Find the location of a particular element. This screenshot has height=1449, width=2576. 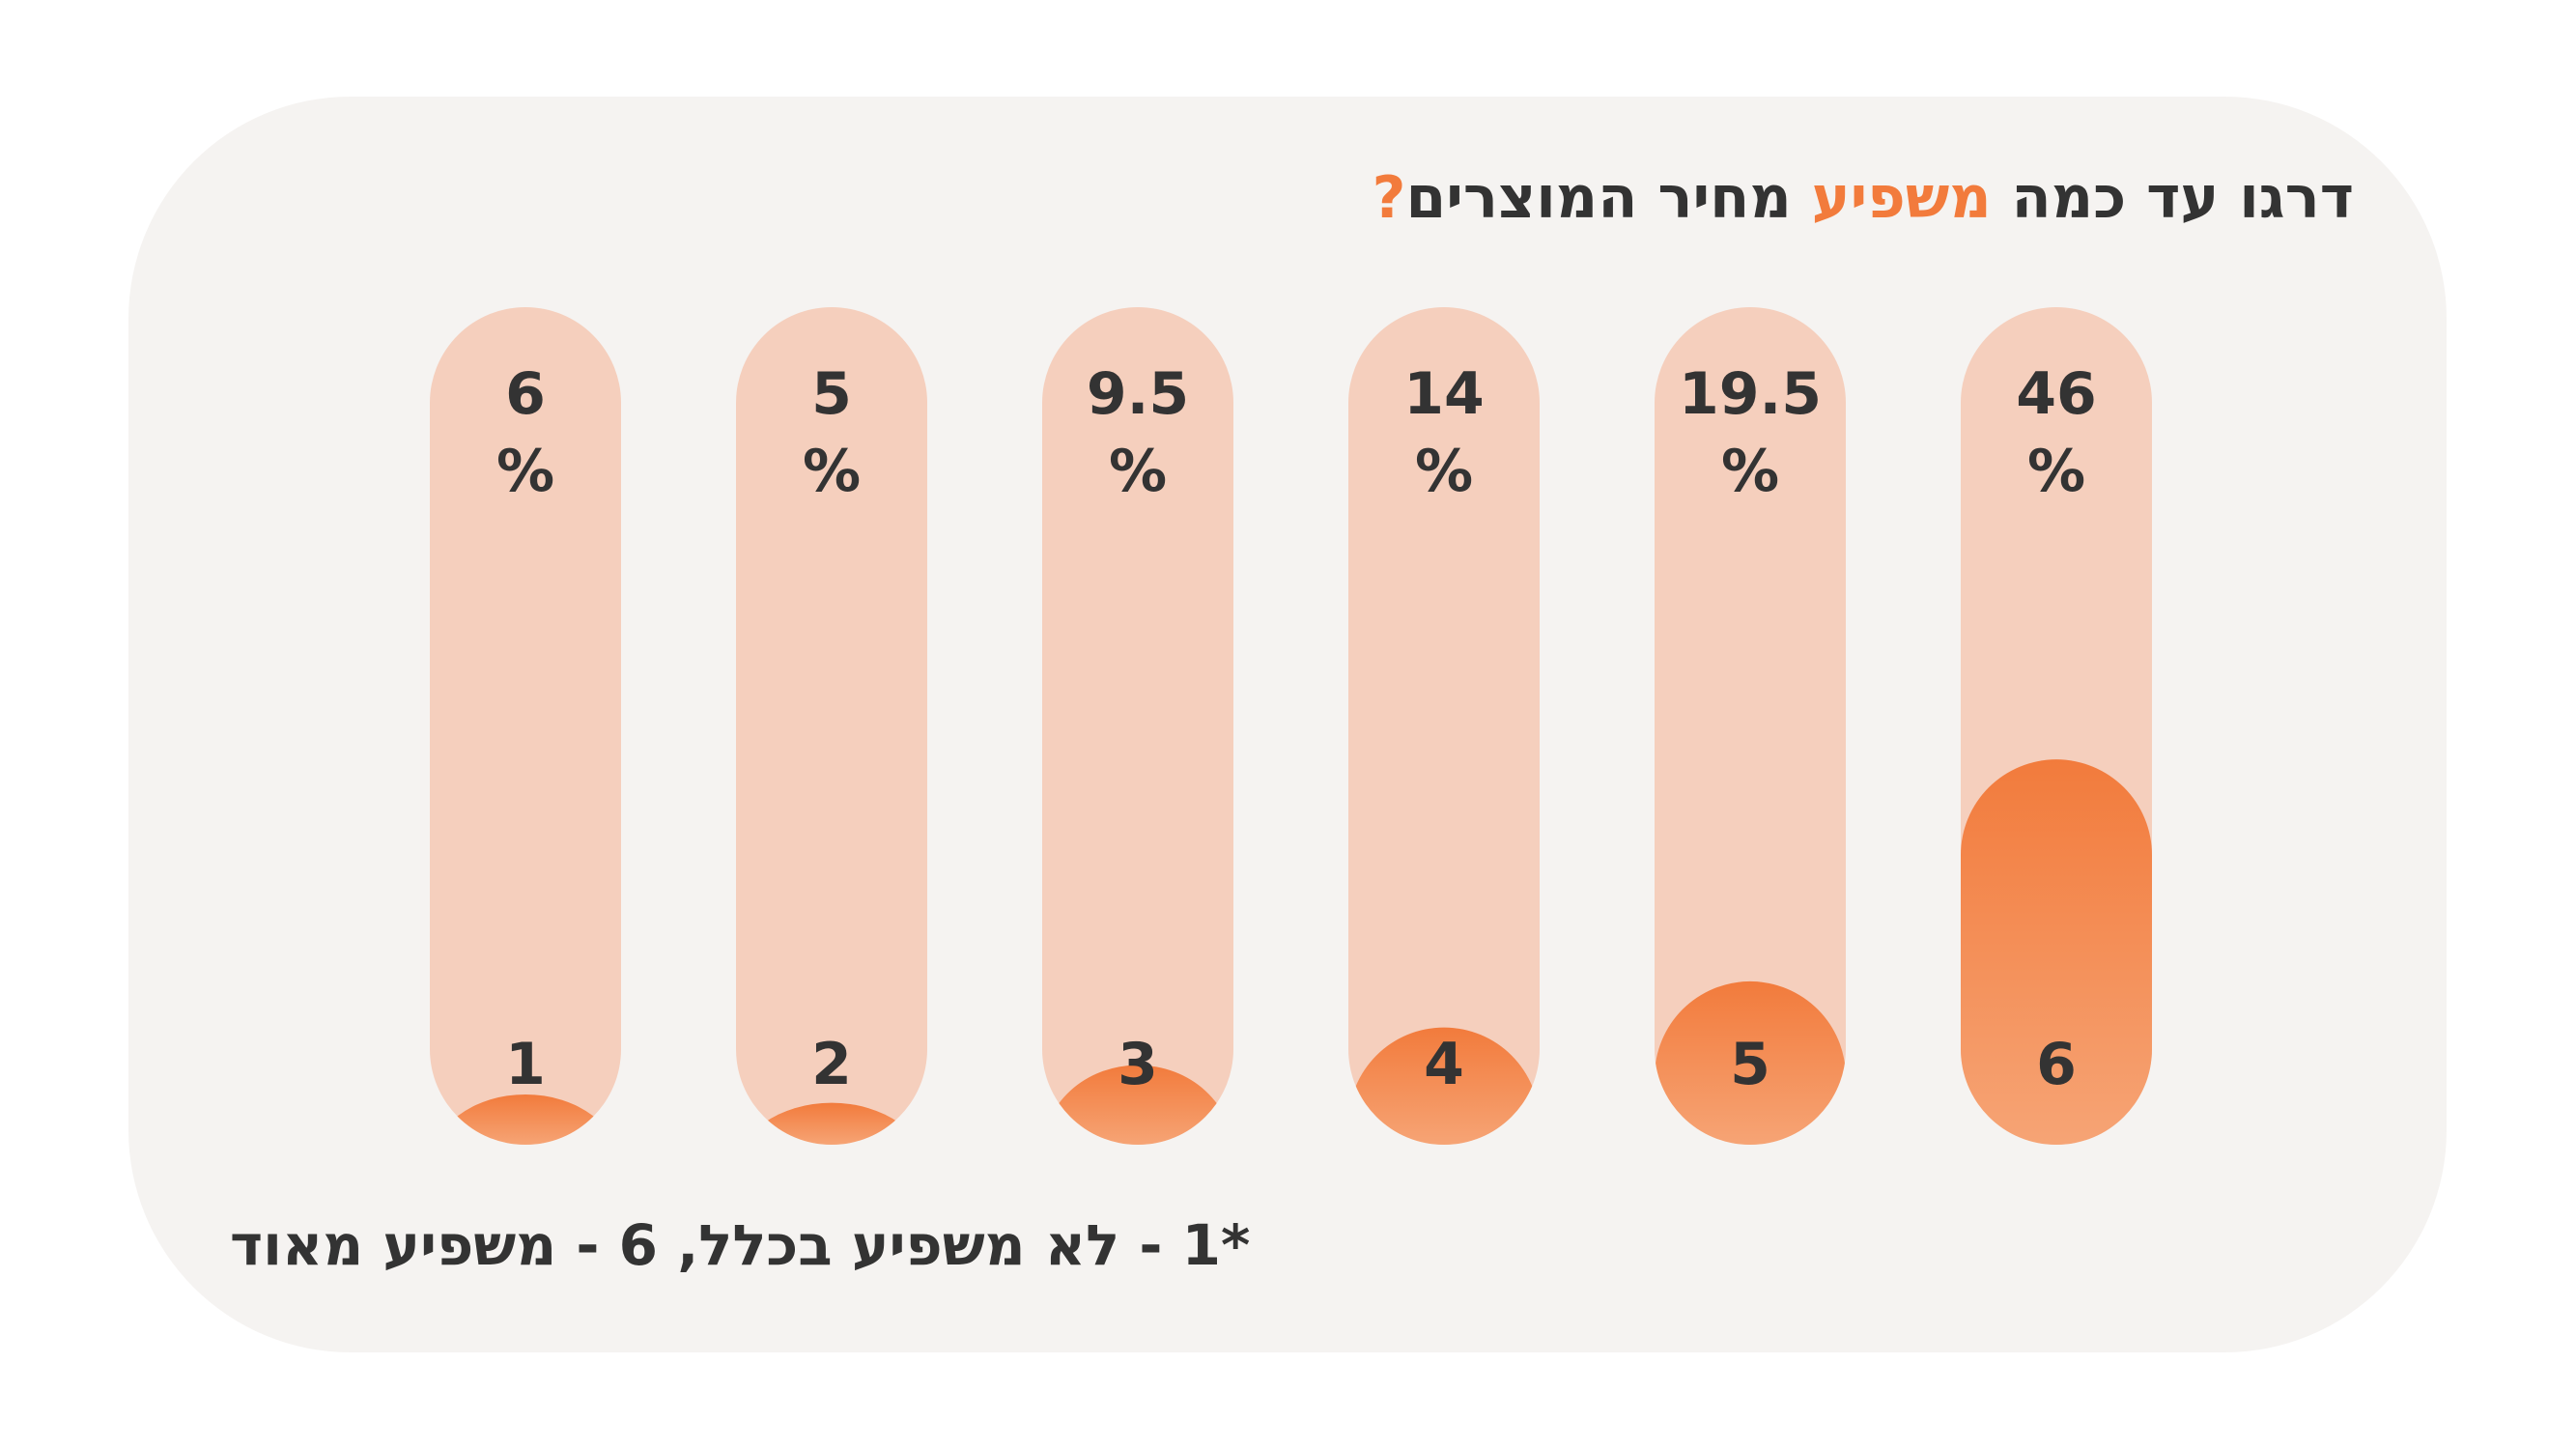

bar-value-label-6: 46 is located at coordinates (2056, 394).